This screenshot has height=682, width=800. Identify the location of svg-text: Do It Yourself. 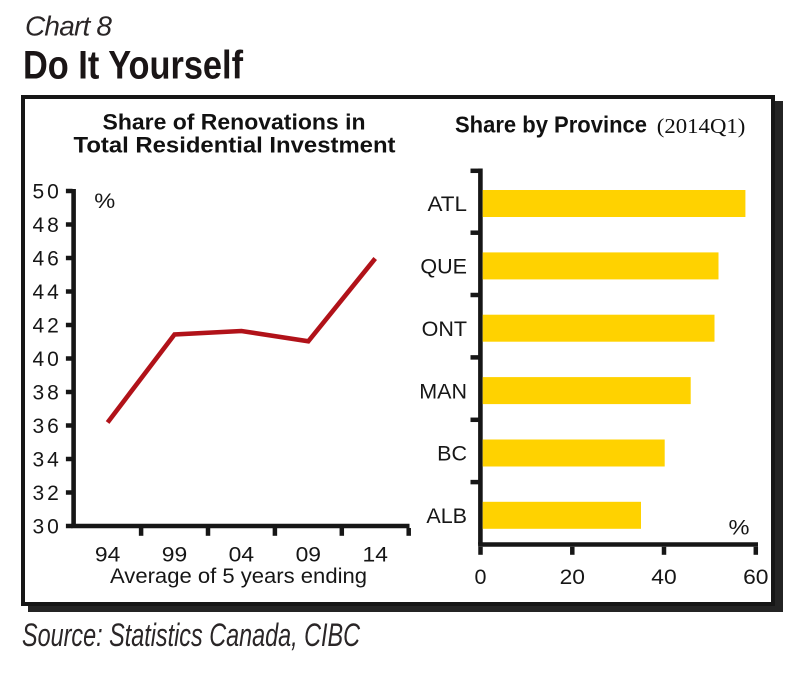
(133, 66).